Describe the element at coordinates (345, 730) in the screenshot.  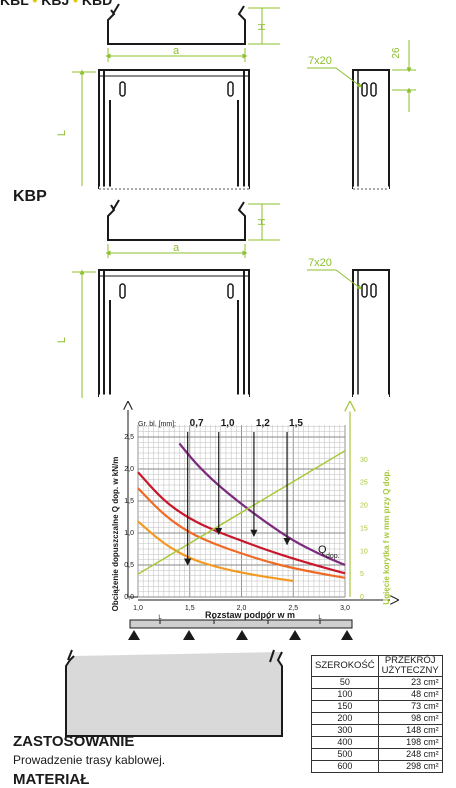
I see `width-cell: 300` at that location.